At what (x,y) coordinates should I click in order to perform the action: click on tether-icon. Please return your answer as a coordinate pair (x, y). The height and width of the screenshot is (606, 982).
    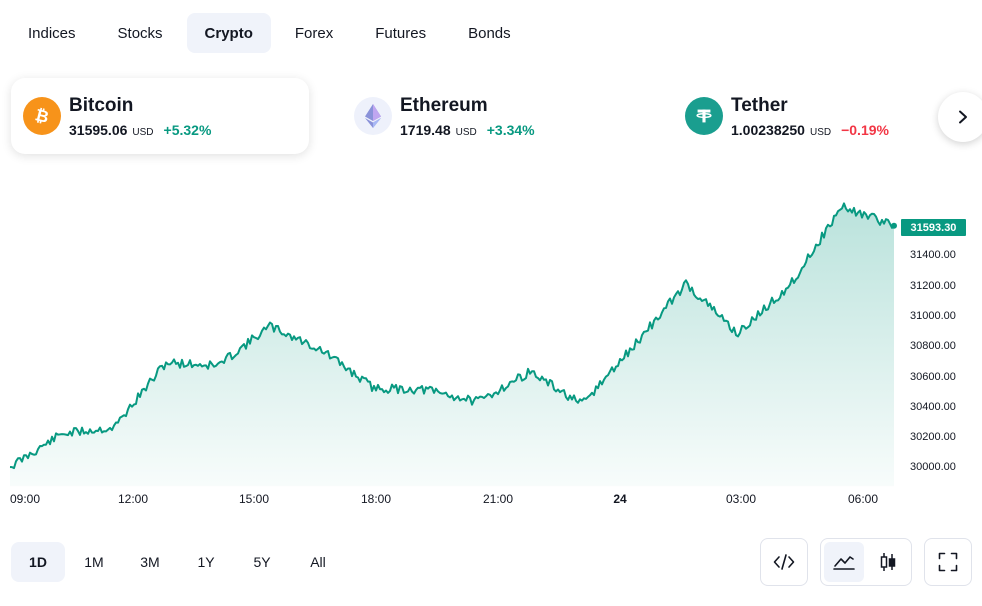
    Looking at the image, I should click on (704, 116).